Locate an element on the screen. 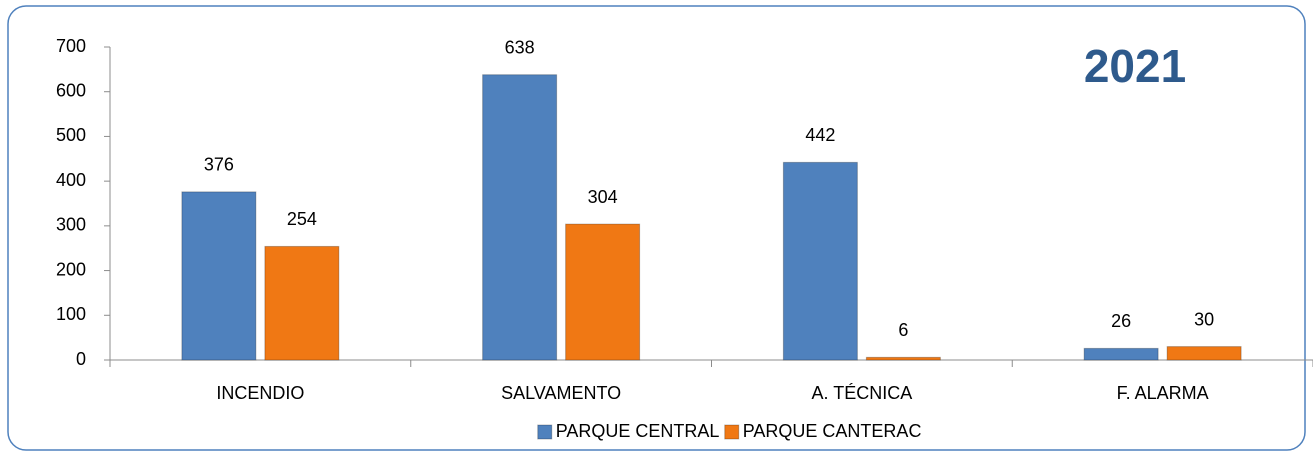 The width and height of the screenshot is (1313, 457). y-tick-label: 500 is located at coordinates (71, 135).